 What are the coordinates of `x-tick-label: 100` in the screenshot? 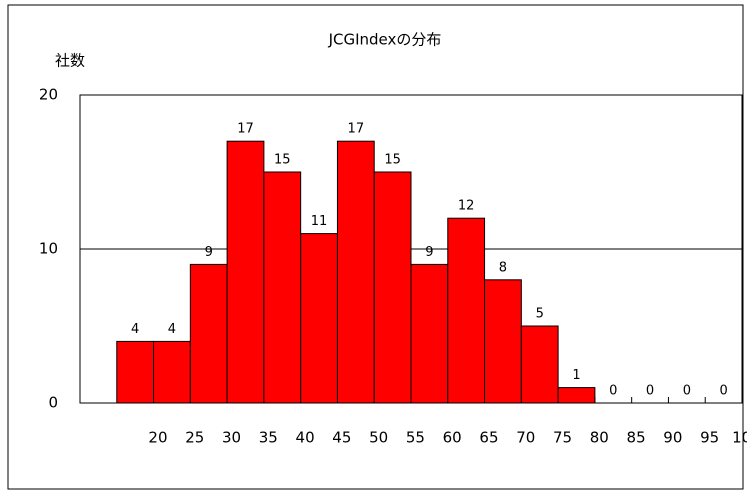 It's located at (739, 438).